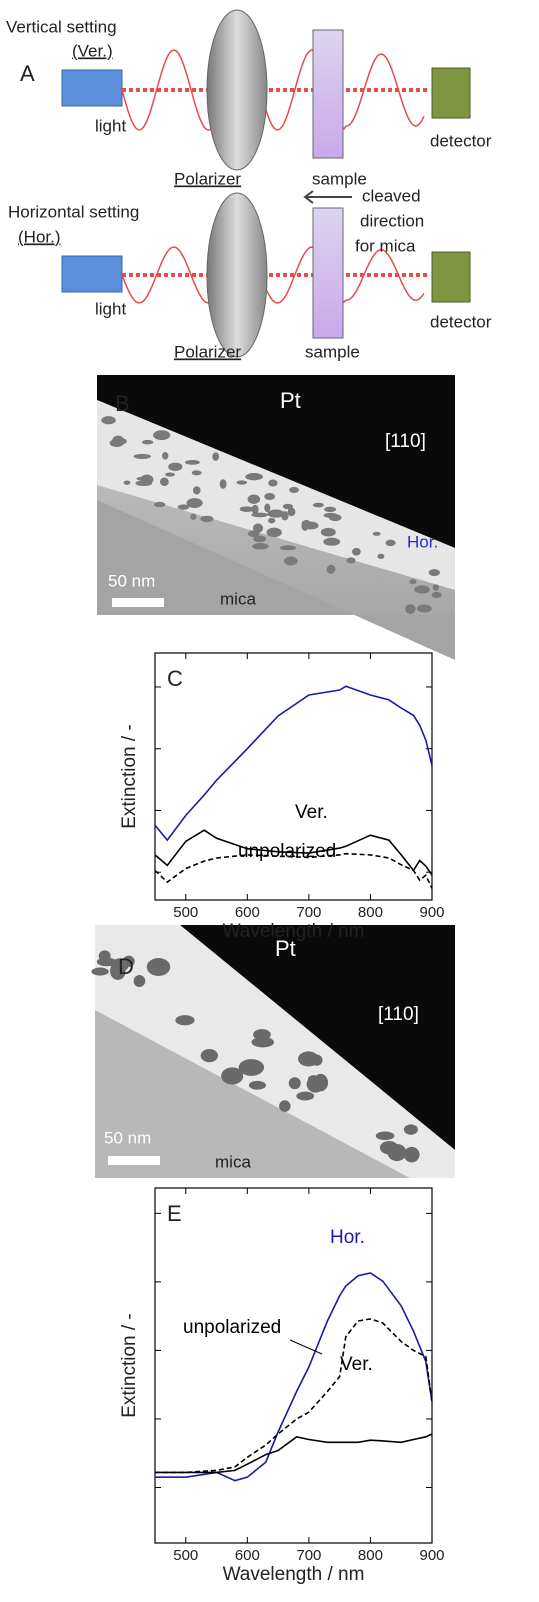  I want to click on panel-label: C, so click(175, 678).